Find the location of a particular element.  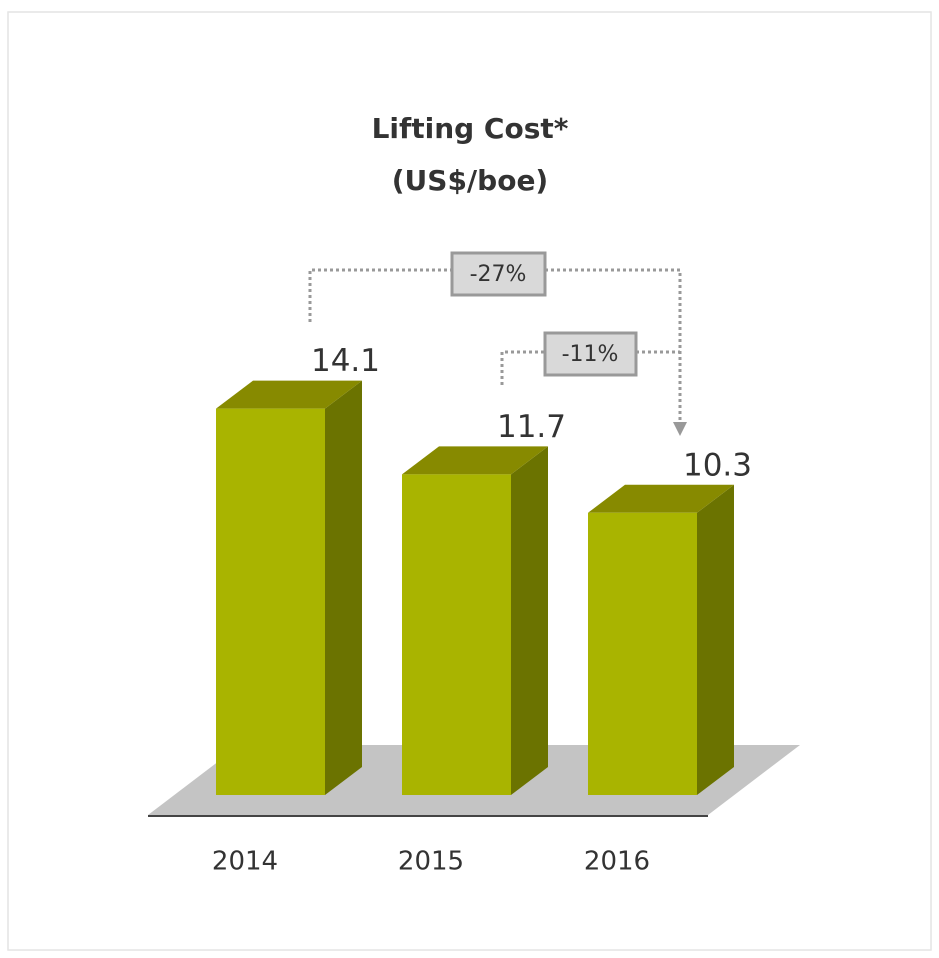

chart-title: Lifting Cost* is located at coordinates (470, 128).